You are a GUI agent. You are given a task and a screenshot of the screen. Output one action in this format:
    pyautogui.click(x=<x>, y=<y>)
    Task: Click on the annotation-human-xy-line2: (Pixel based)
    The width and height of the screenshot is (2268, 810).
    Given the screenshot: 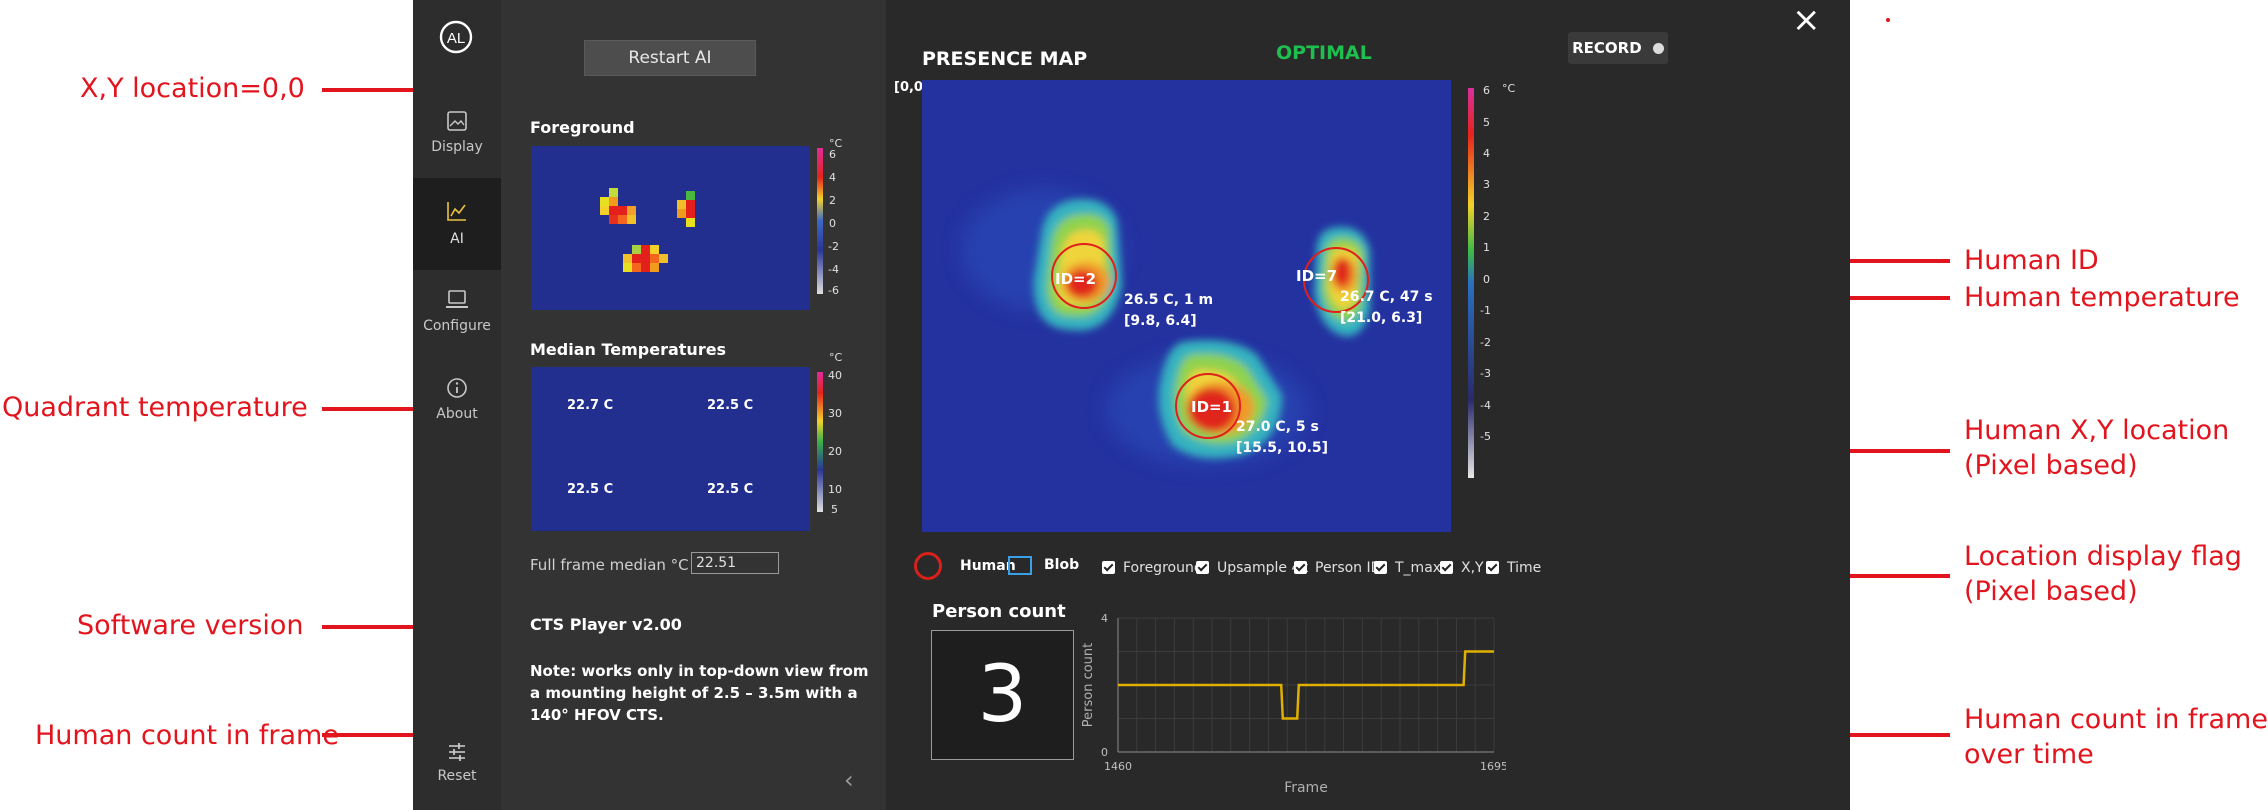 What is the action you would take?
    pyautogui.click(x=2051, y=465)
    